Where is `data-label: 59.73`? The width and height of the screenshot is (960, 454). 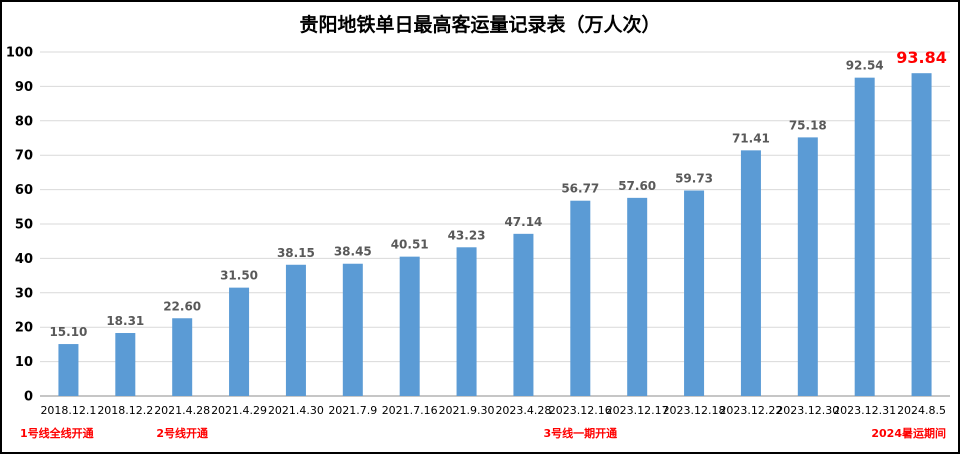 data-label: 59.73 is located at coordinates (694, 179).